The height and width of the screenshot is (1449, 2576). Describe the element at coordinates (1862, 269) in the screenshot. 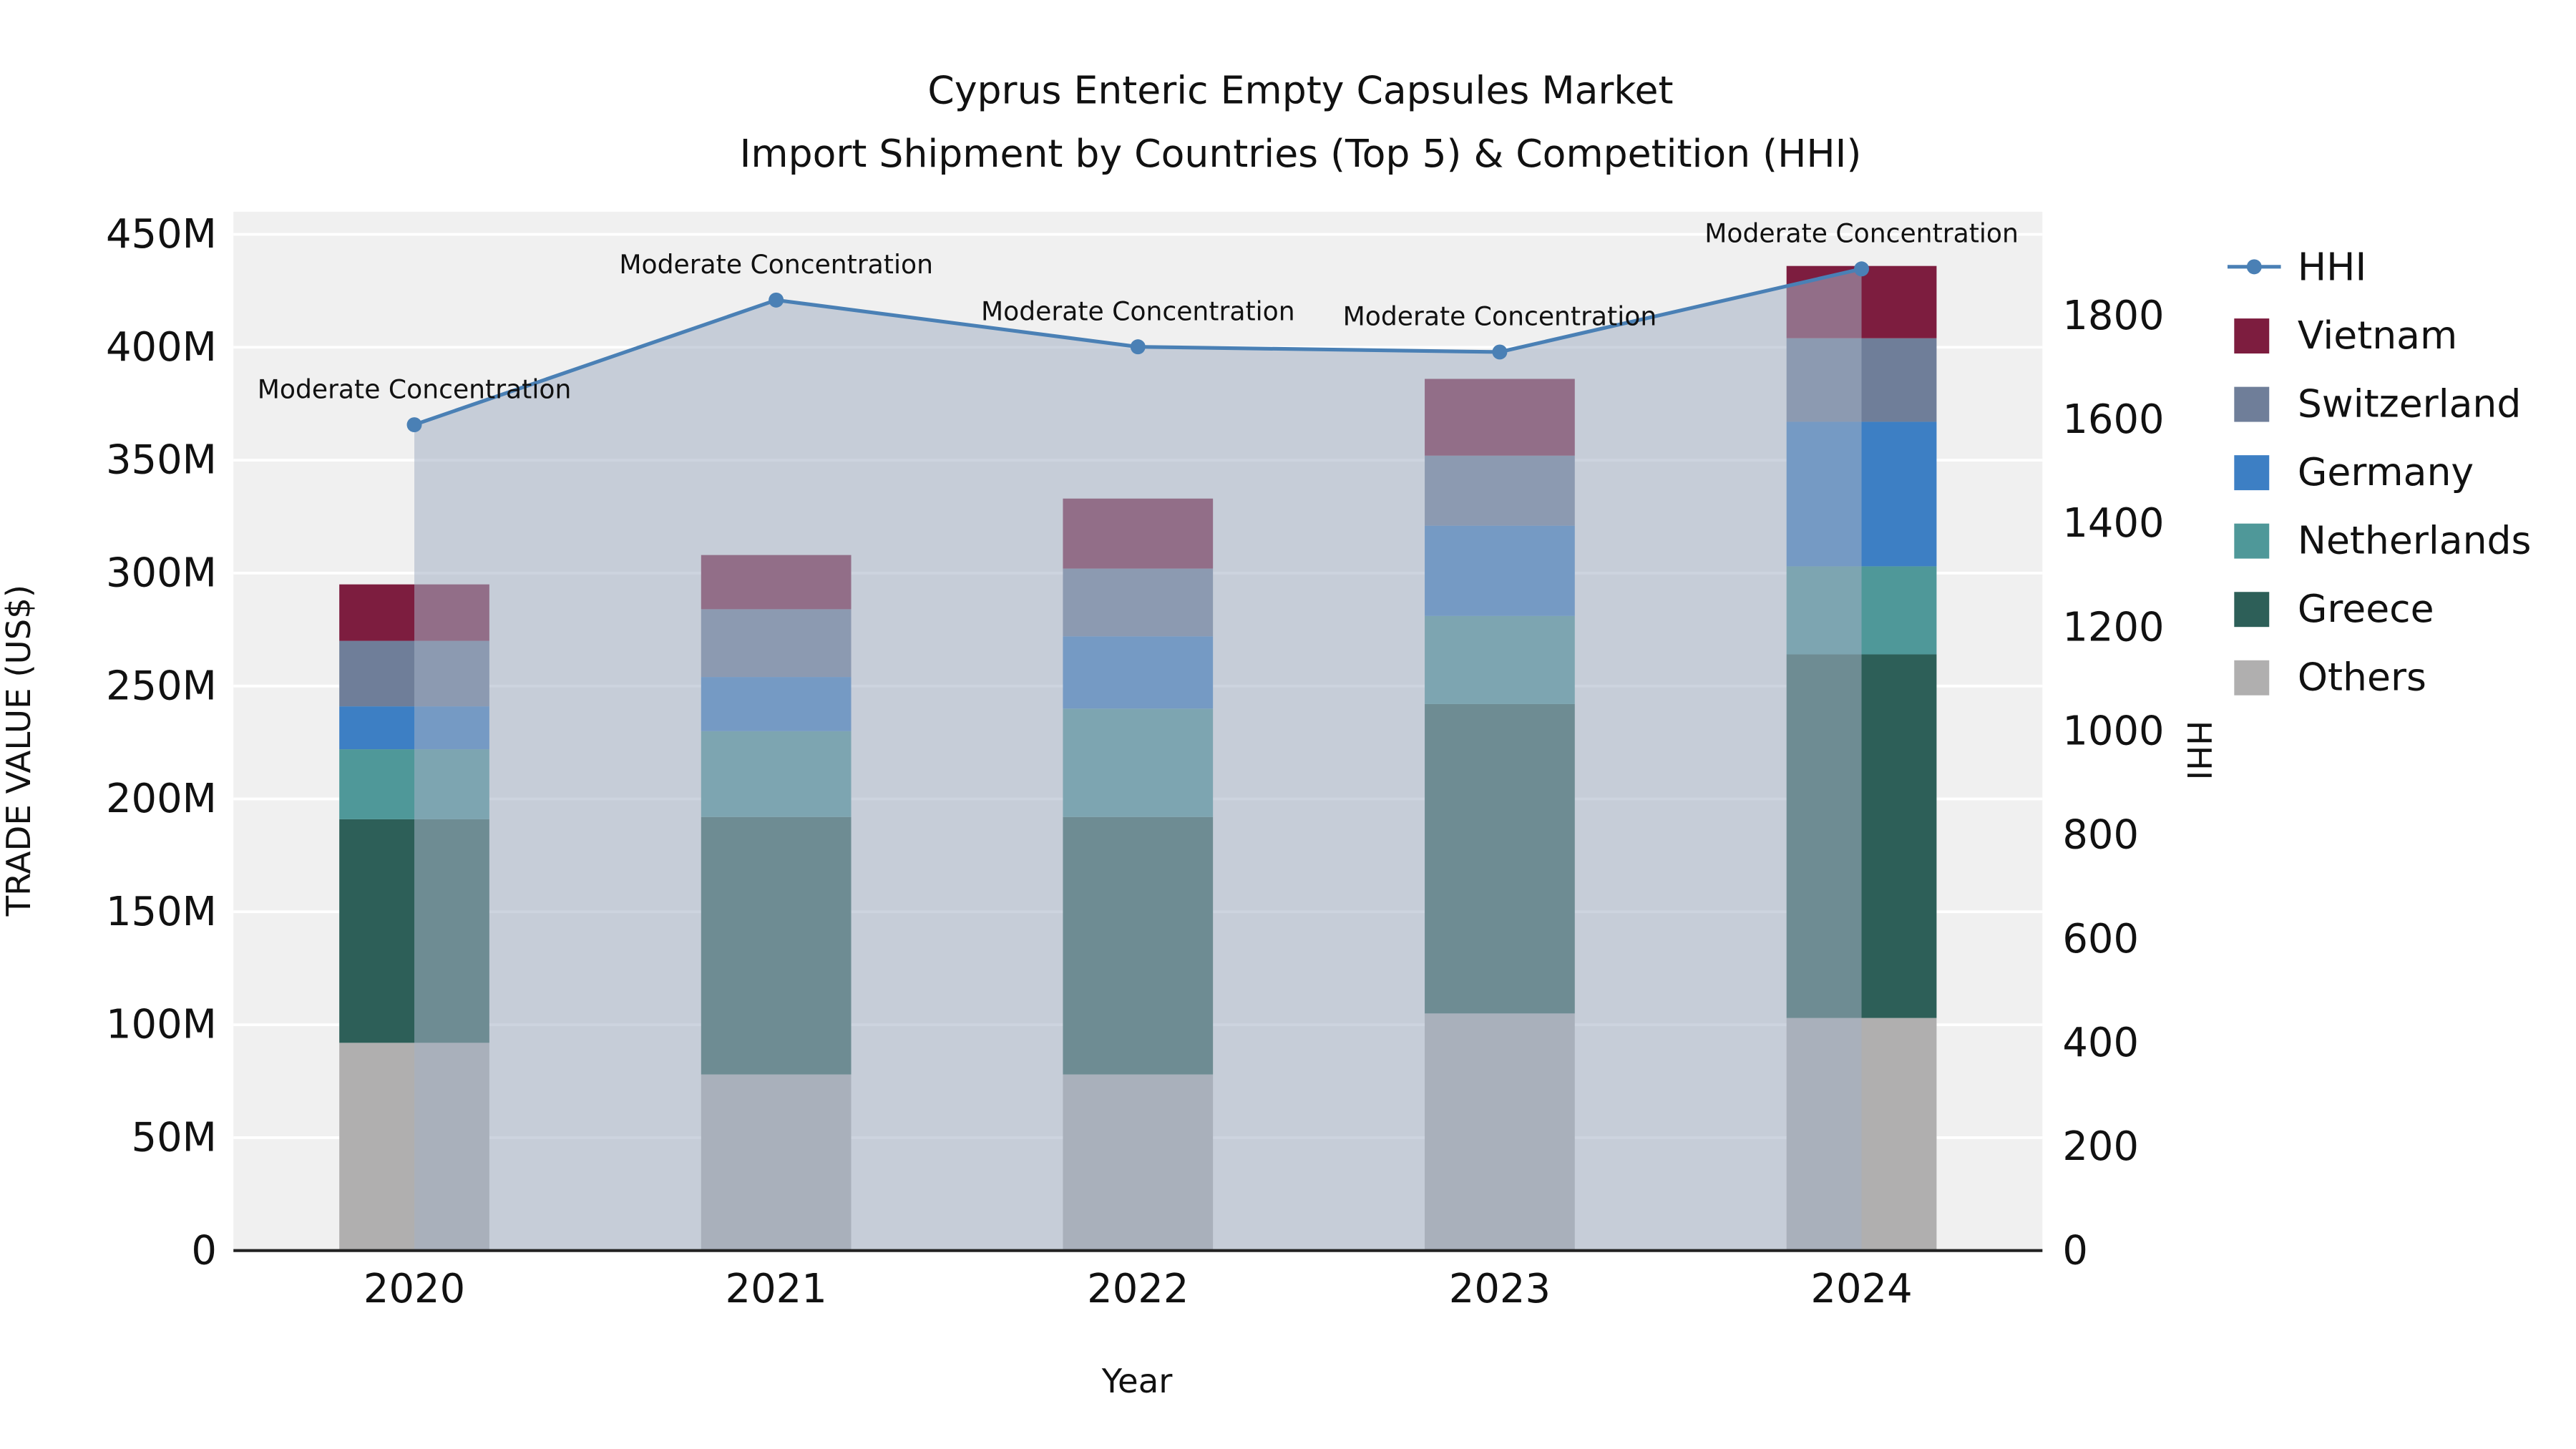

I see `hhi-marker-2024` at that location.